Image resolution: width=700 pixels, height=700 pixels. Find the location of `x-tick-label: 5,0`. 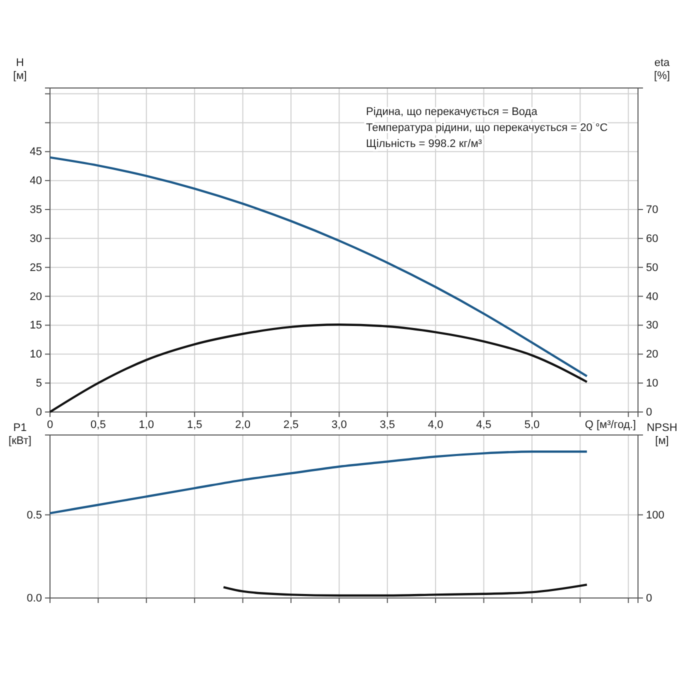

x-tick-label: 5,0 is located at coordinates (532, 424).